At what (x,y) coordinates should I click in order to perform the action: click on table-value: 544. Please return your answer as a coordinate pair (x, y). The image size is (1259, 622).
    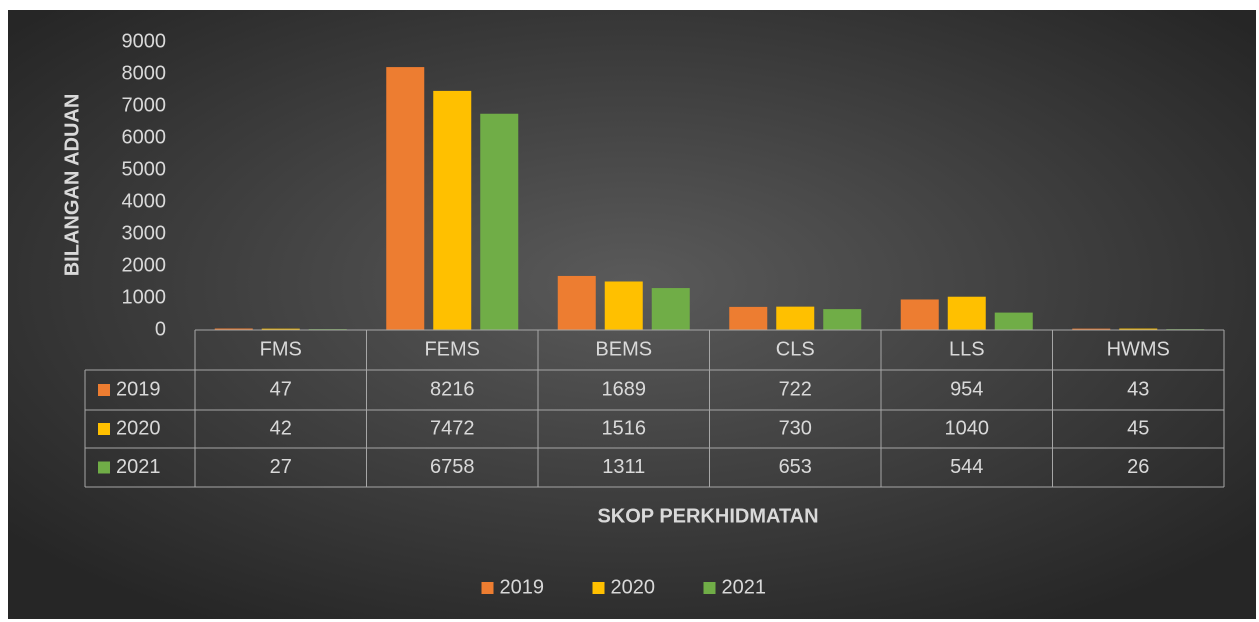
    Looking at the image, I should click on (966, 467).